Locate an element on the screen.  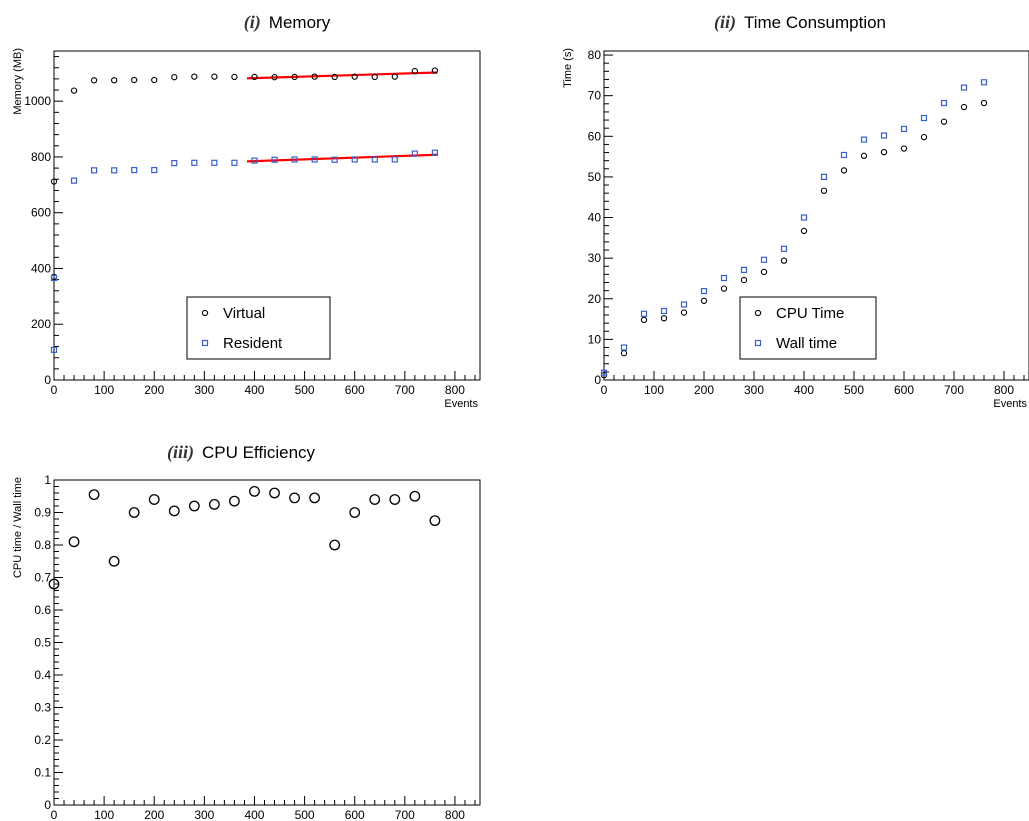
memory-x-tick-label: 0 is located at coordinates (54, 390).